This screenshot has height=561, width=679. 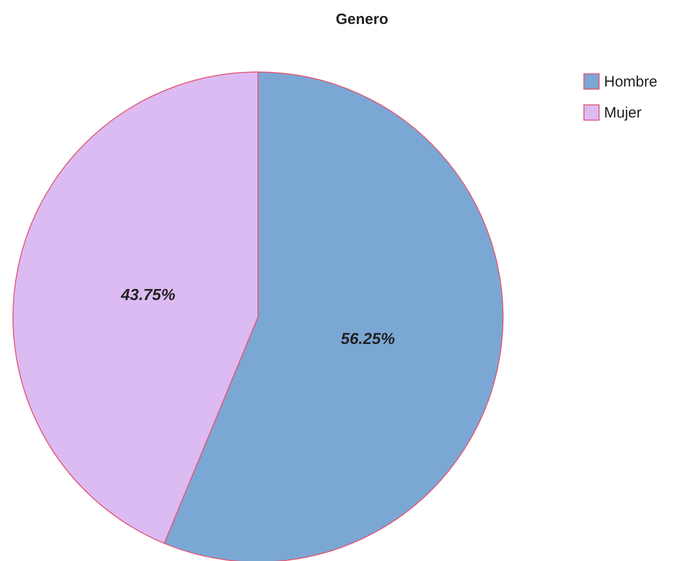 I want to click on legend-label: Hombre, so click(x=631, y=82).